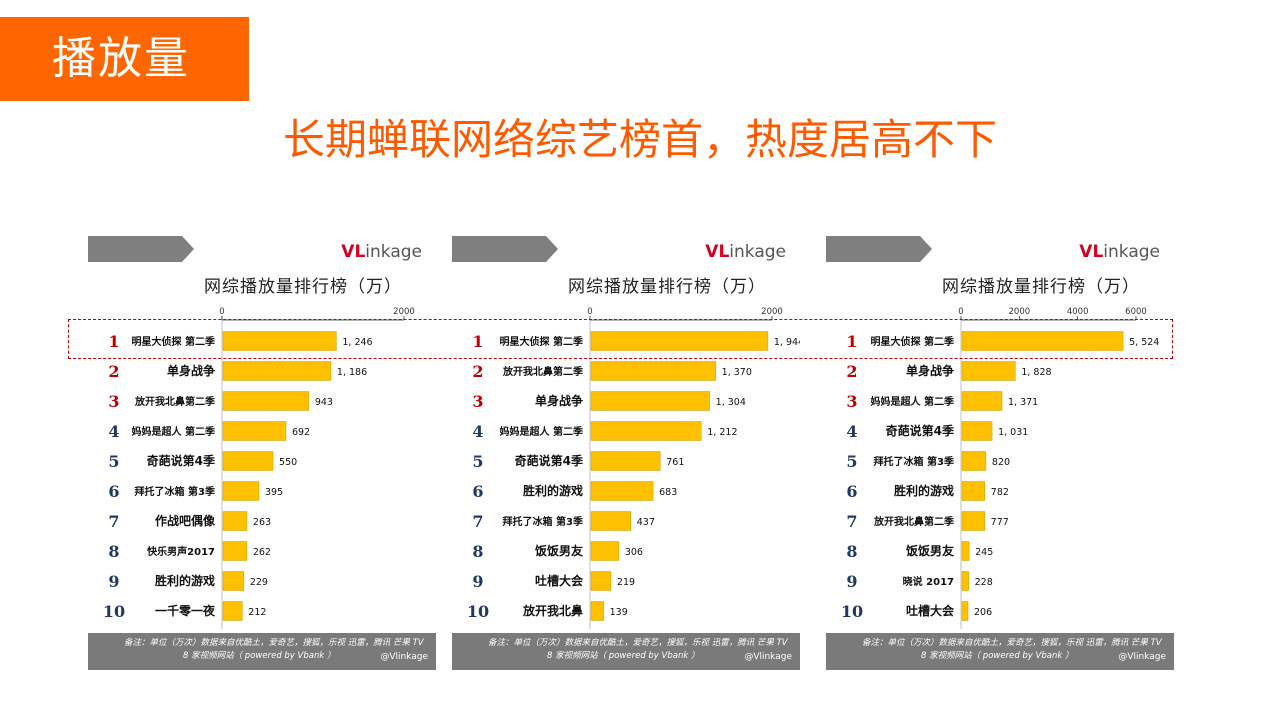 The image size is (1280, 720). What do you see at coordinates (646, 522) in the screenshot?
I see `value-label: 437` at bounding box center [646, 522].